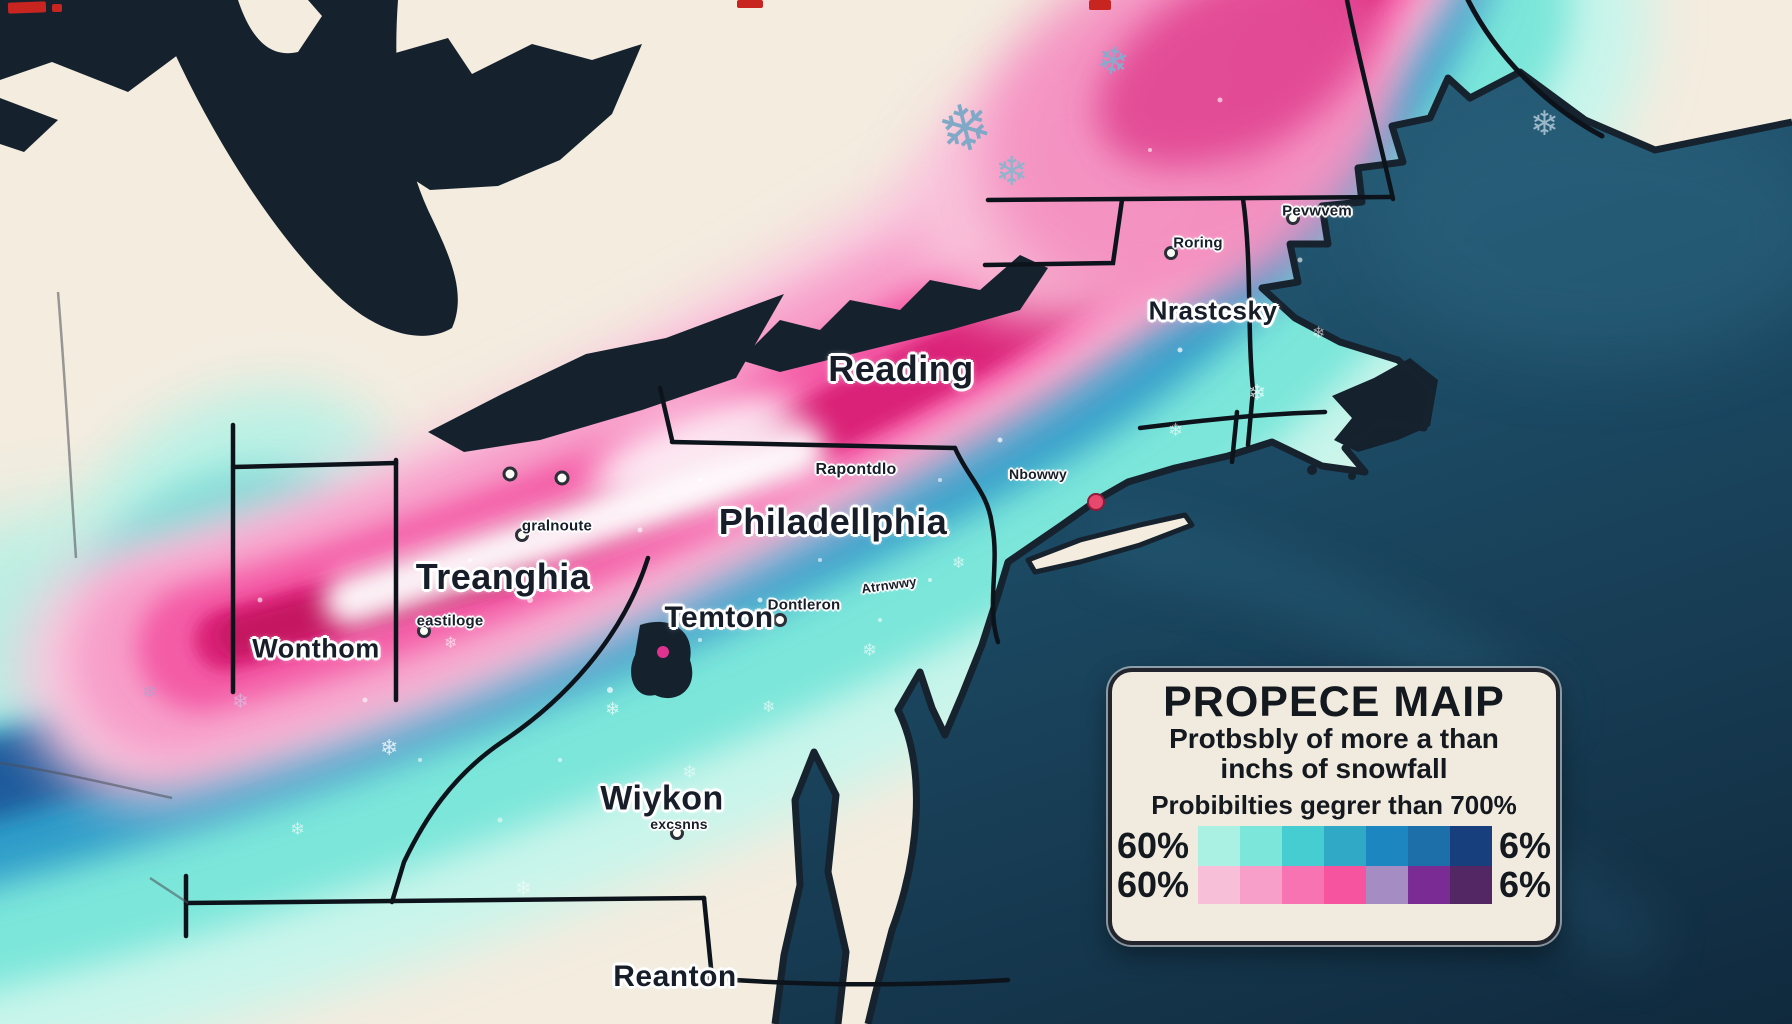 This screenshot has width=1792, height=1024. Describe the element at coordinates (316, 648) in the screenshot. I see `city-label-wonthom: Wonthom` at that location.